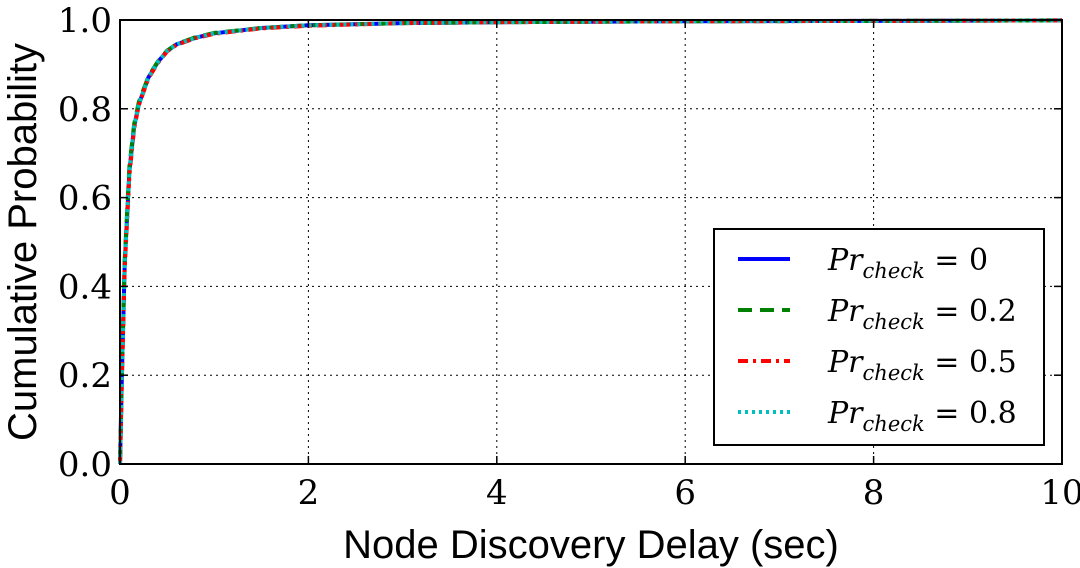  What do you see at coordinates (922, 416) in the screenshot?
I see `legend-label-3: Prcheck = 0.8` at bounding box center [922, 416].